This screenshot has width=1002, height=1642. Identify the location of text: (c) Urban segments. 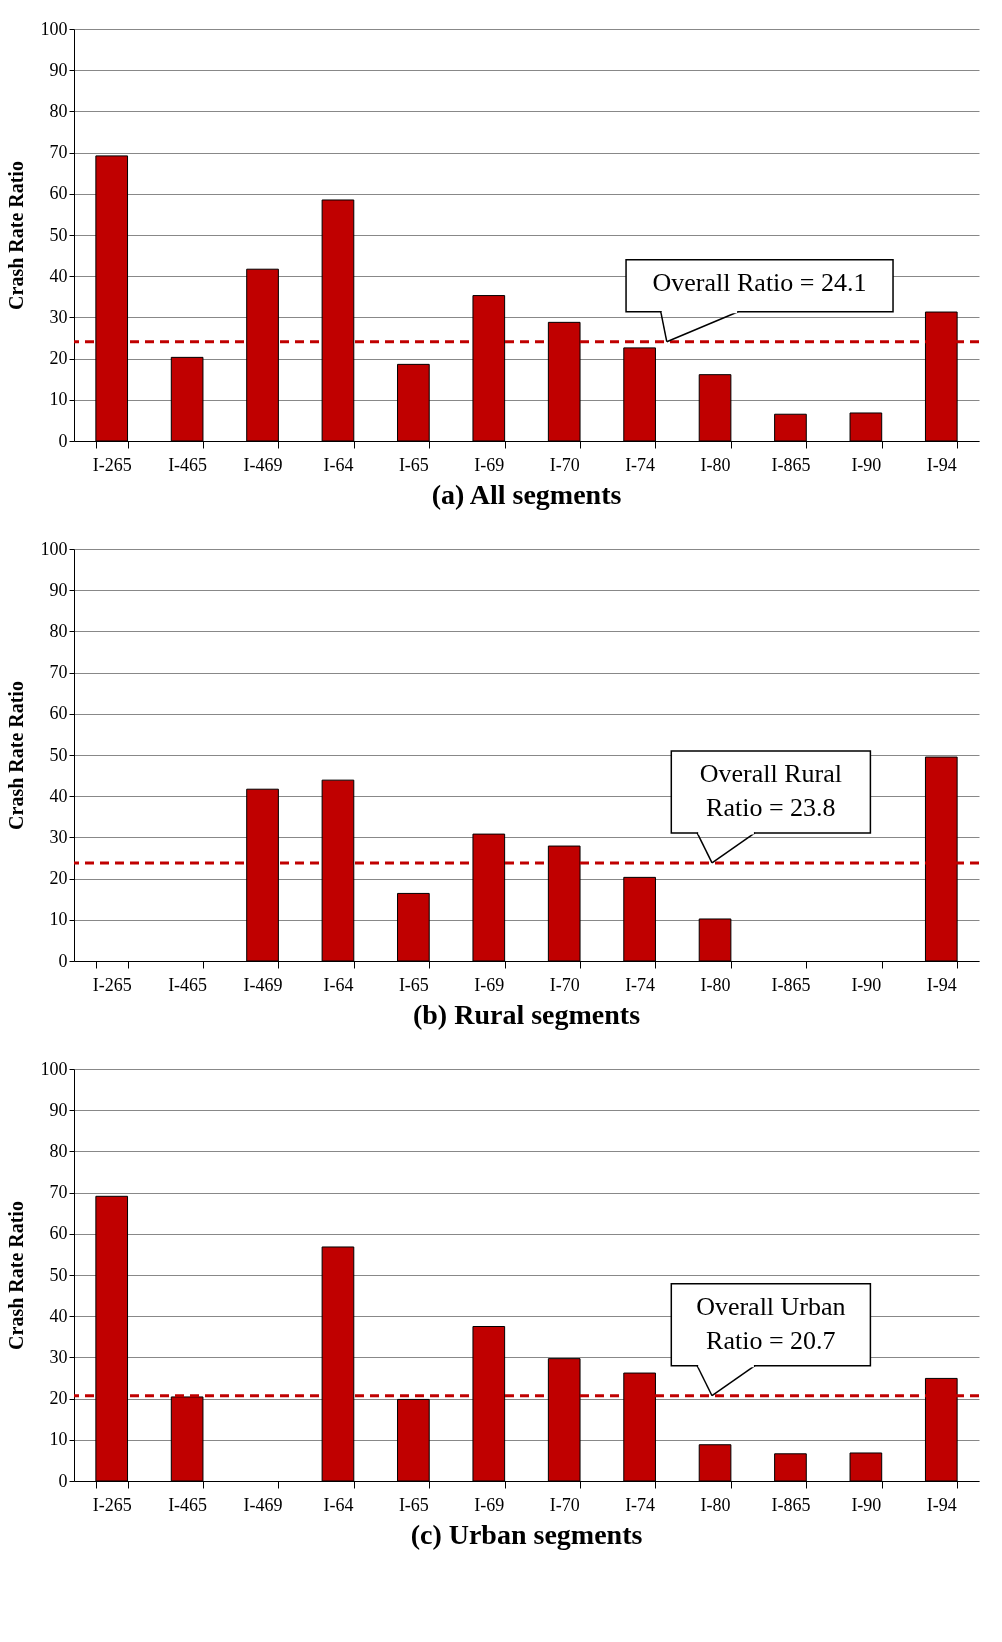
(526, 1534).